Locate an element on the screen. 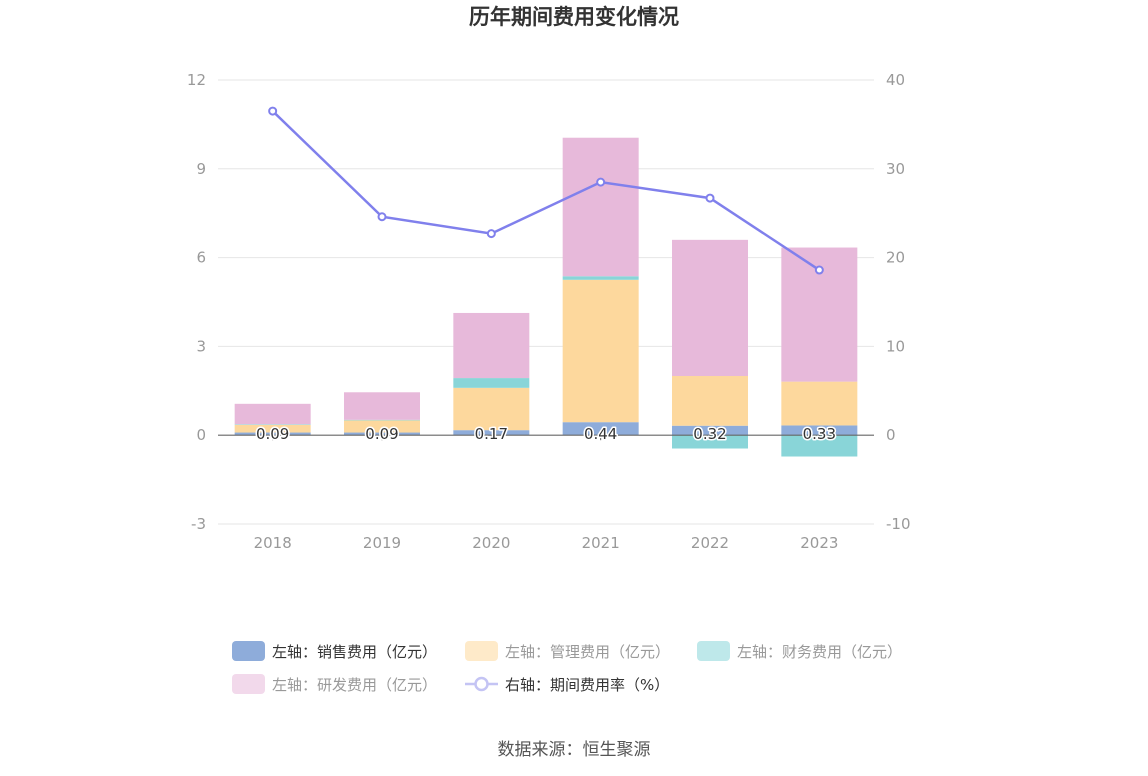 This screenshot has height=776, width=1148. chart-title: 历年期间费用变化情况 is located at coordinates (574, 17).